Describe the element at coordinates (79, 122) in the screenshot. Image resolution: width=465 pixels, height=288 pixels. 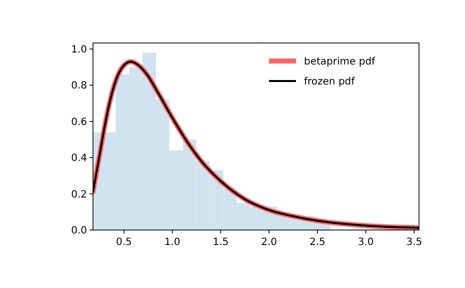
I see `y-tick-label: 0.6` at that location.